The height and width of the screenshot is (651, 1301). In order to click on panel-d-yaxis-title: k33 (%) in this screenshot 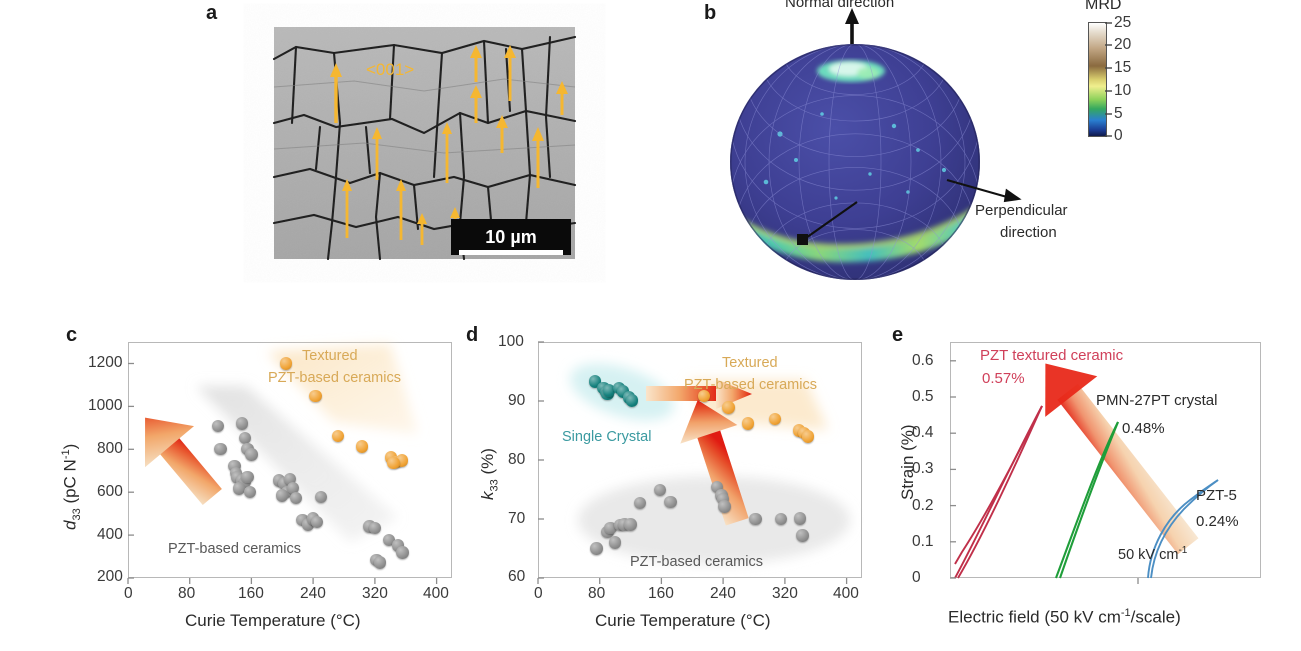, I will do `click(489, 474)`.